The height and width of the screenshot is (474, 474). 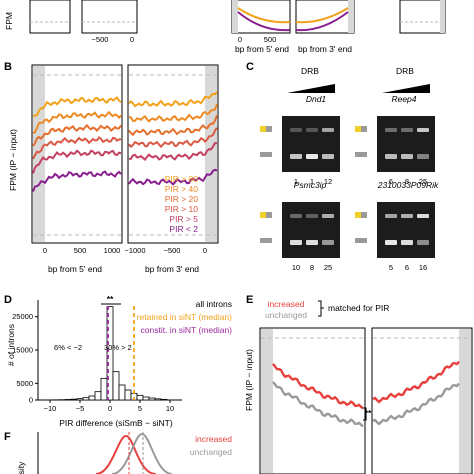 I want to click on panel-e-shade-3prime, so click(x=465, y=401).